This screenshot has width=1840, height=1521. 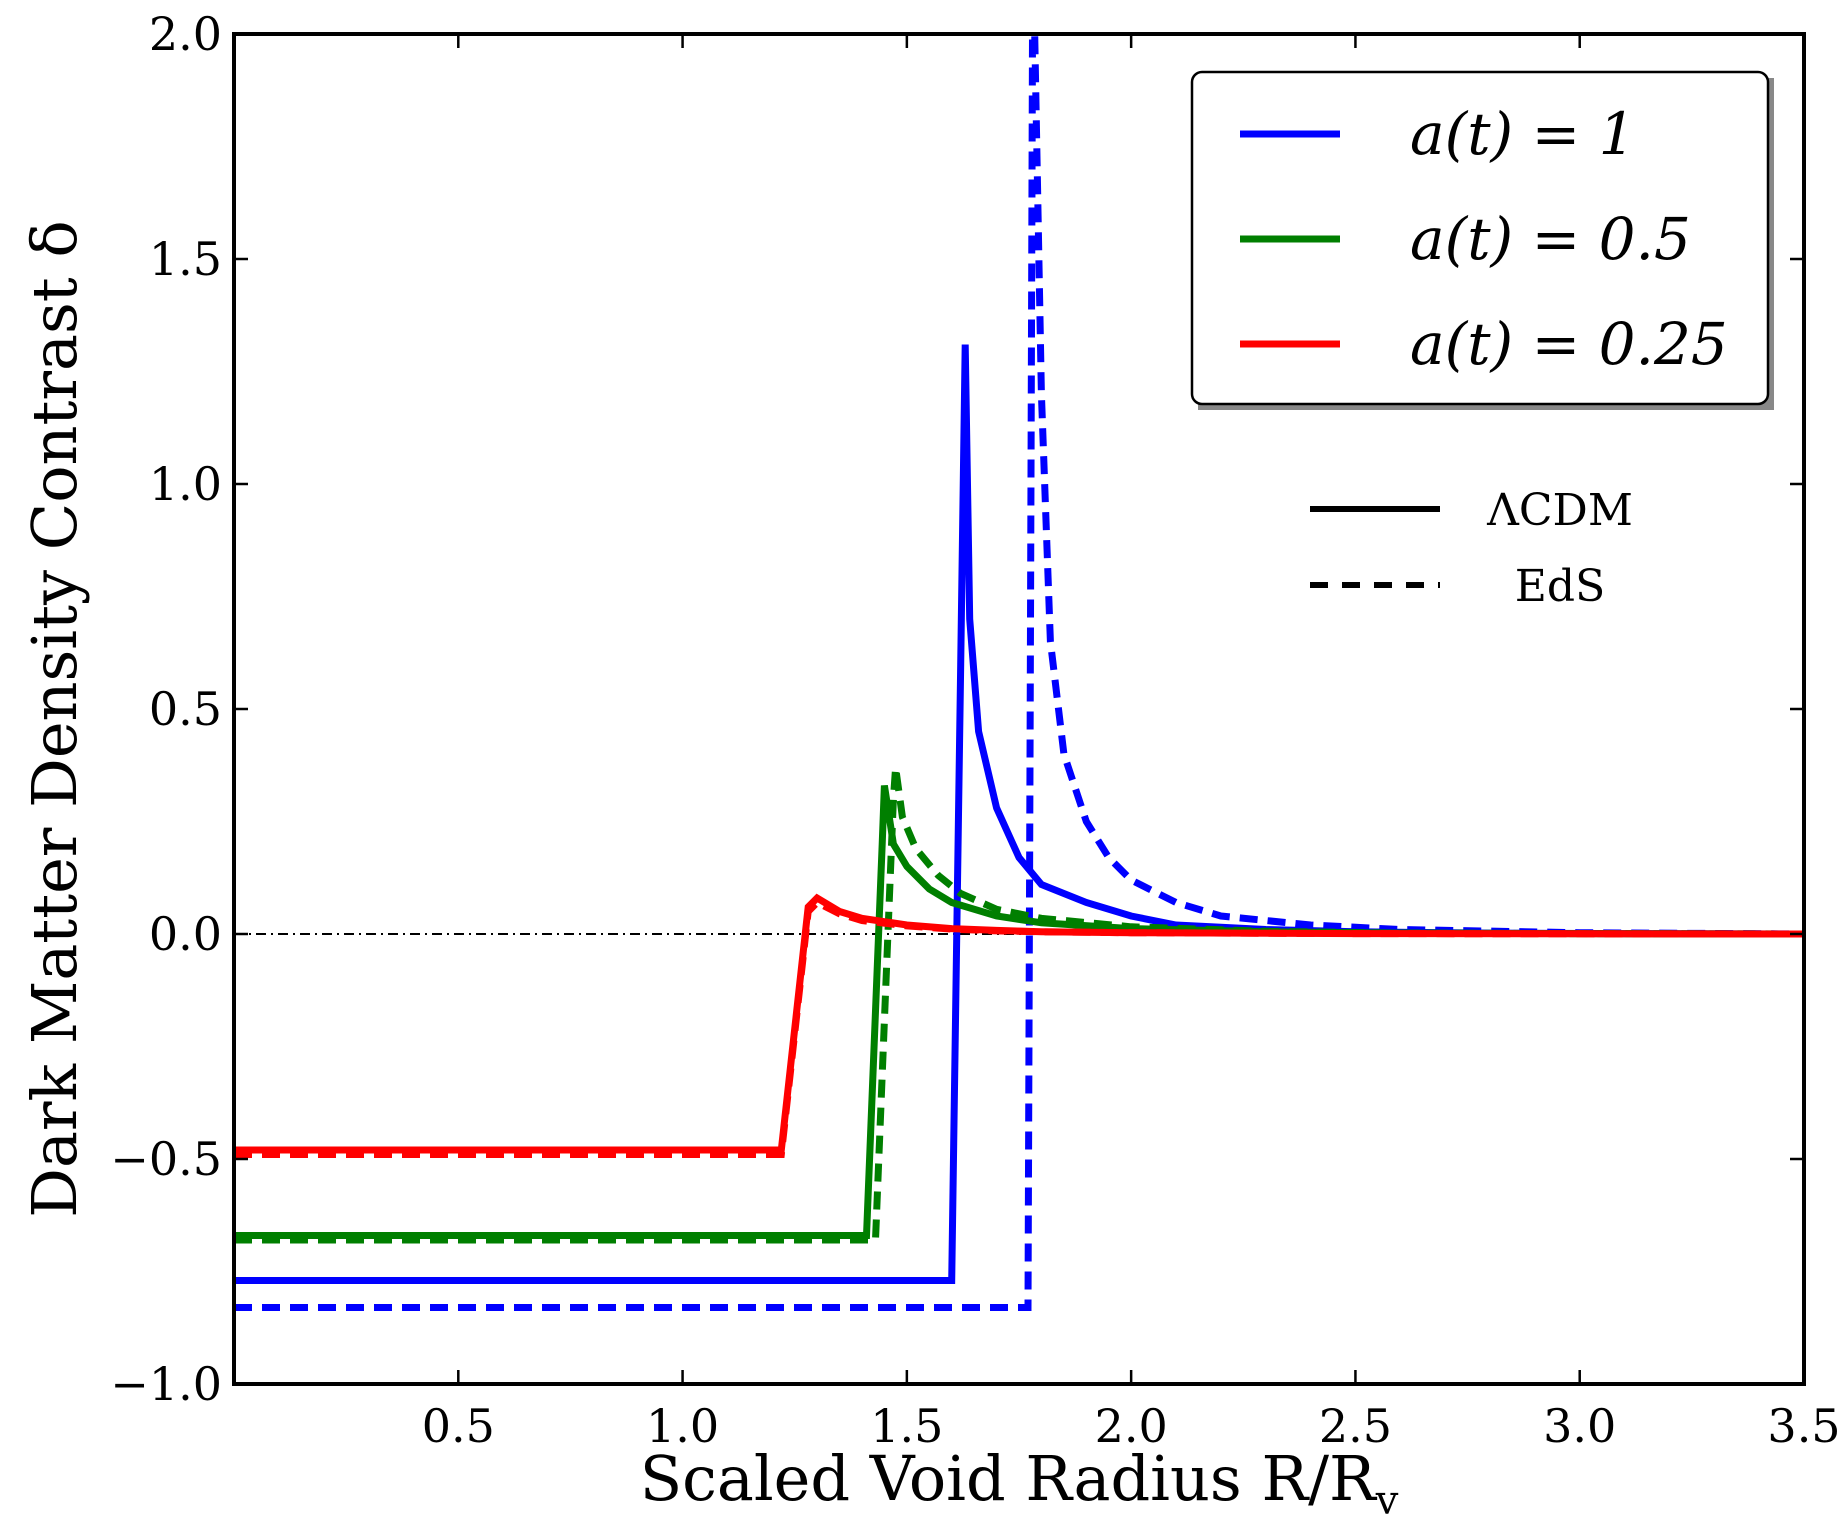 What do you see at coordinates (682, 1426) in the screenshot?
I see `x-tick-label: 1.0` at bounding box center [682, 1426].